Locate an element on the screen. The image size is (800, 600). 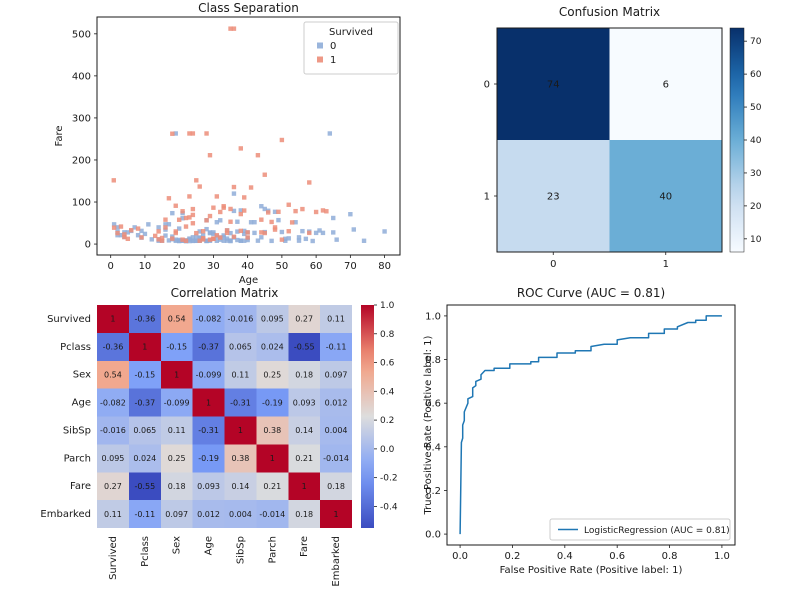
plot-title: Class Separation is located at coordinates (248, 8).